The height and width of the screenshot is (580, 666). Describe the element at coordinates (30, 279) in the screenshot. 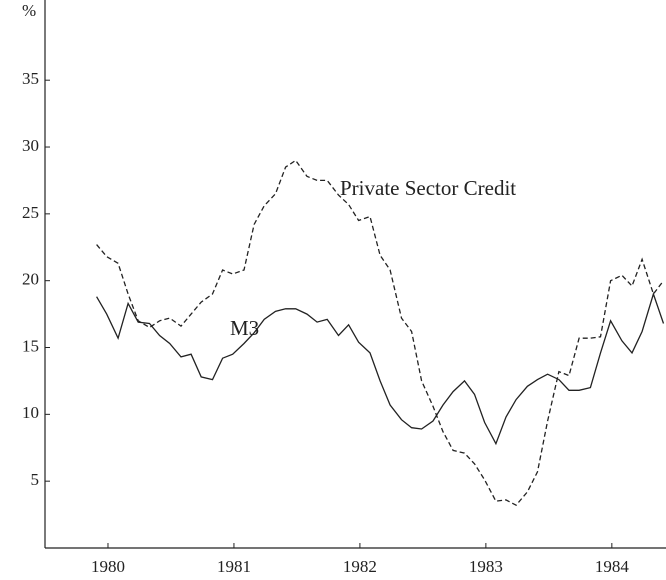

I see `y-tick-label: 20` at that location.